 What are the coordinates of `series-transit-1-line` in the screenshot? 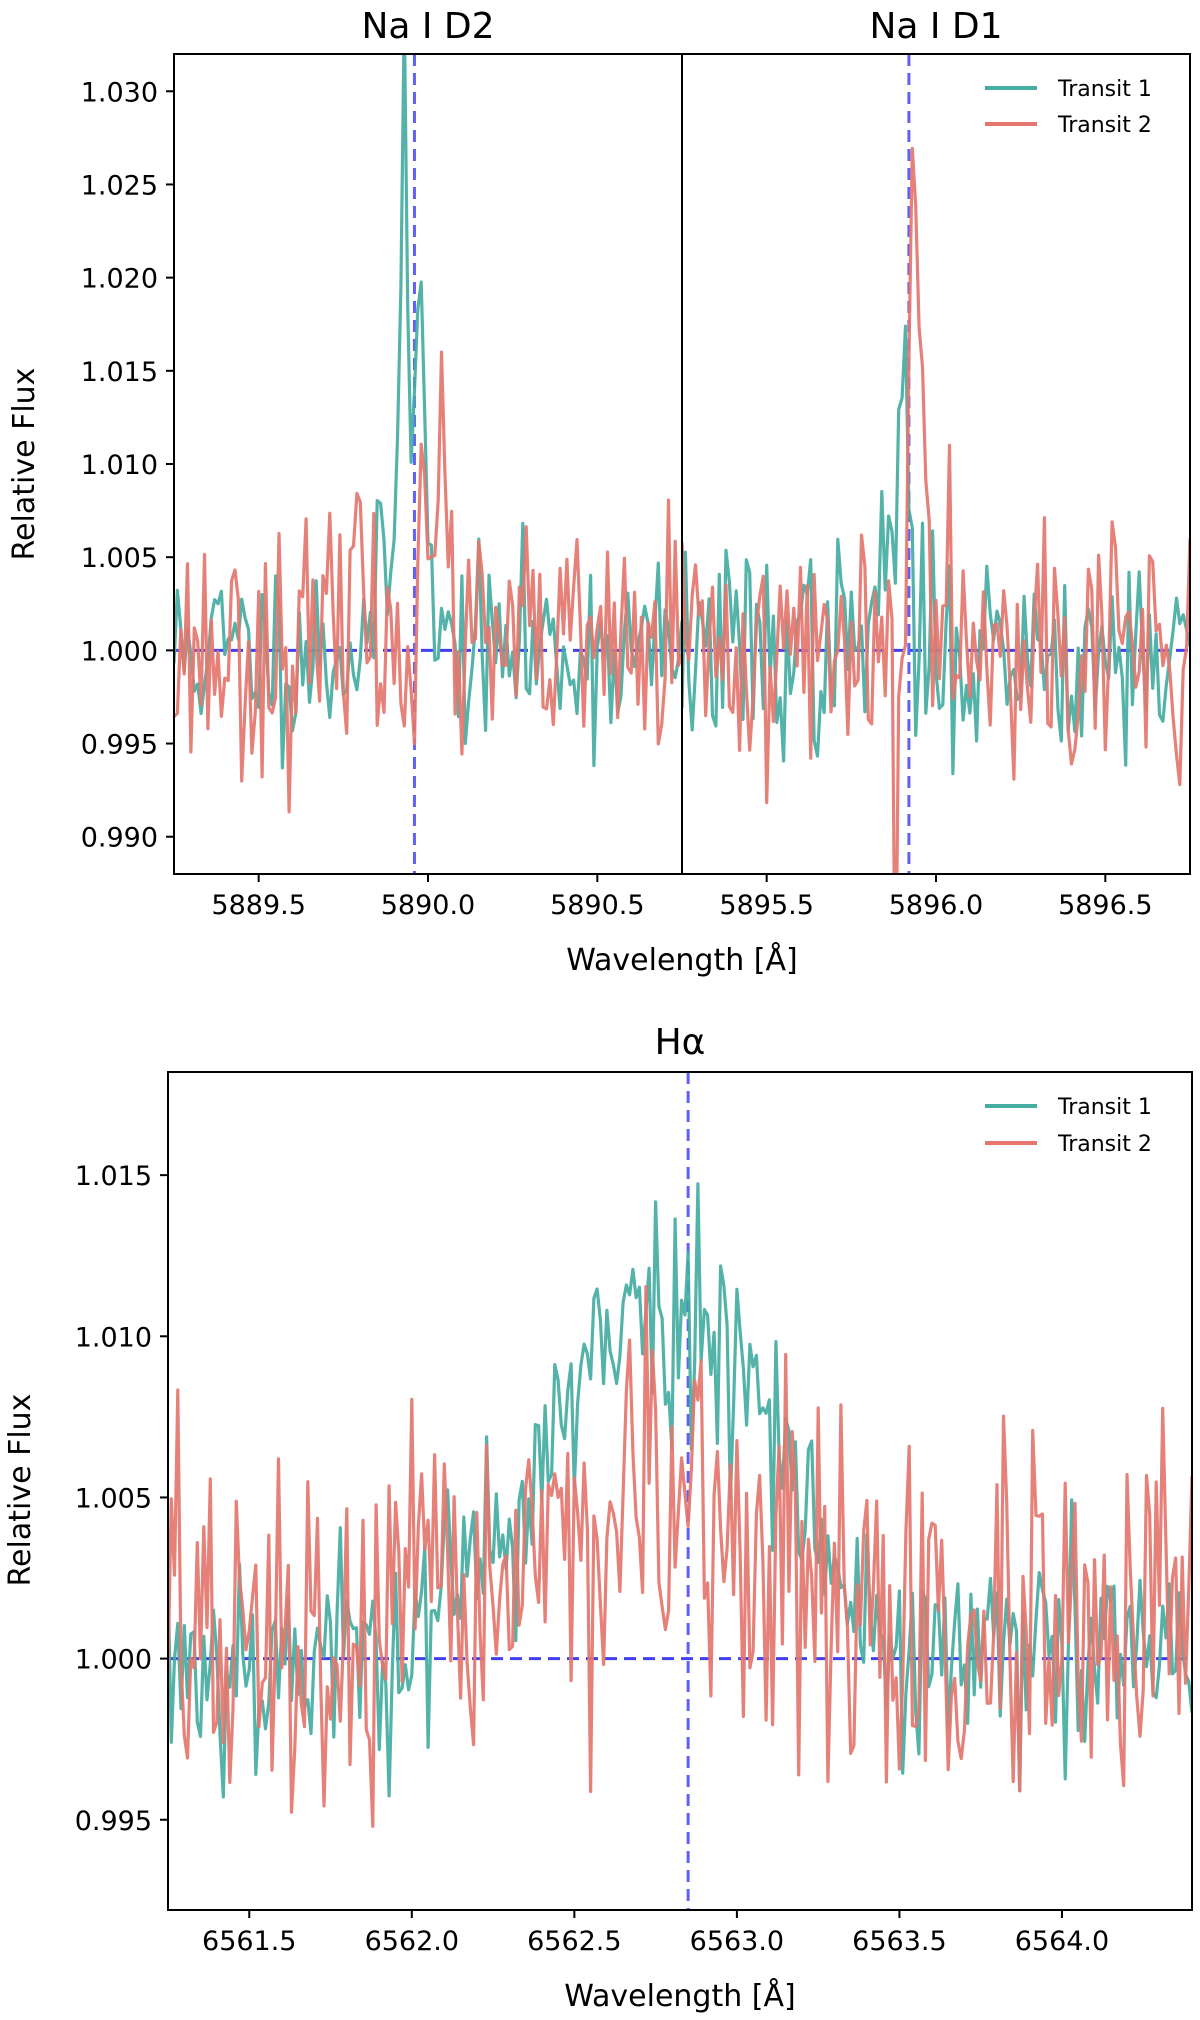 It's located at (936, 550).